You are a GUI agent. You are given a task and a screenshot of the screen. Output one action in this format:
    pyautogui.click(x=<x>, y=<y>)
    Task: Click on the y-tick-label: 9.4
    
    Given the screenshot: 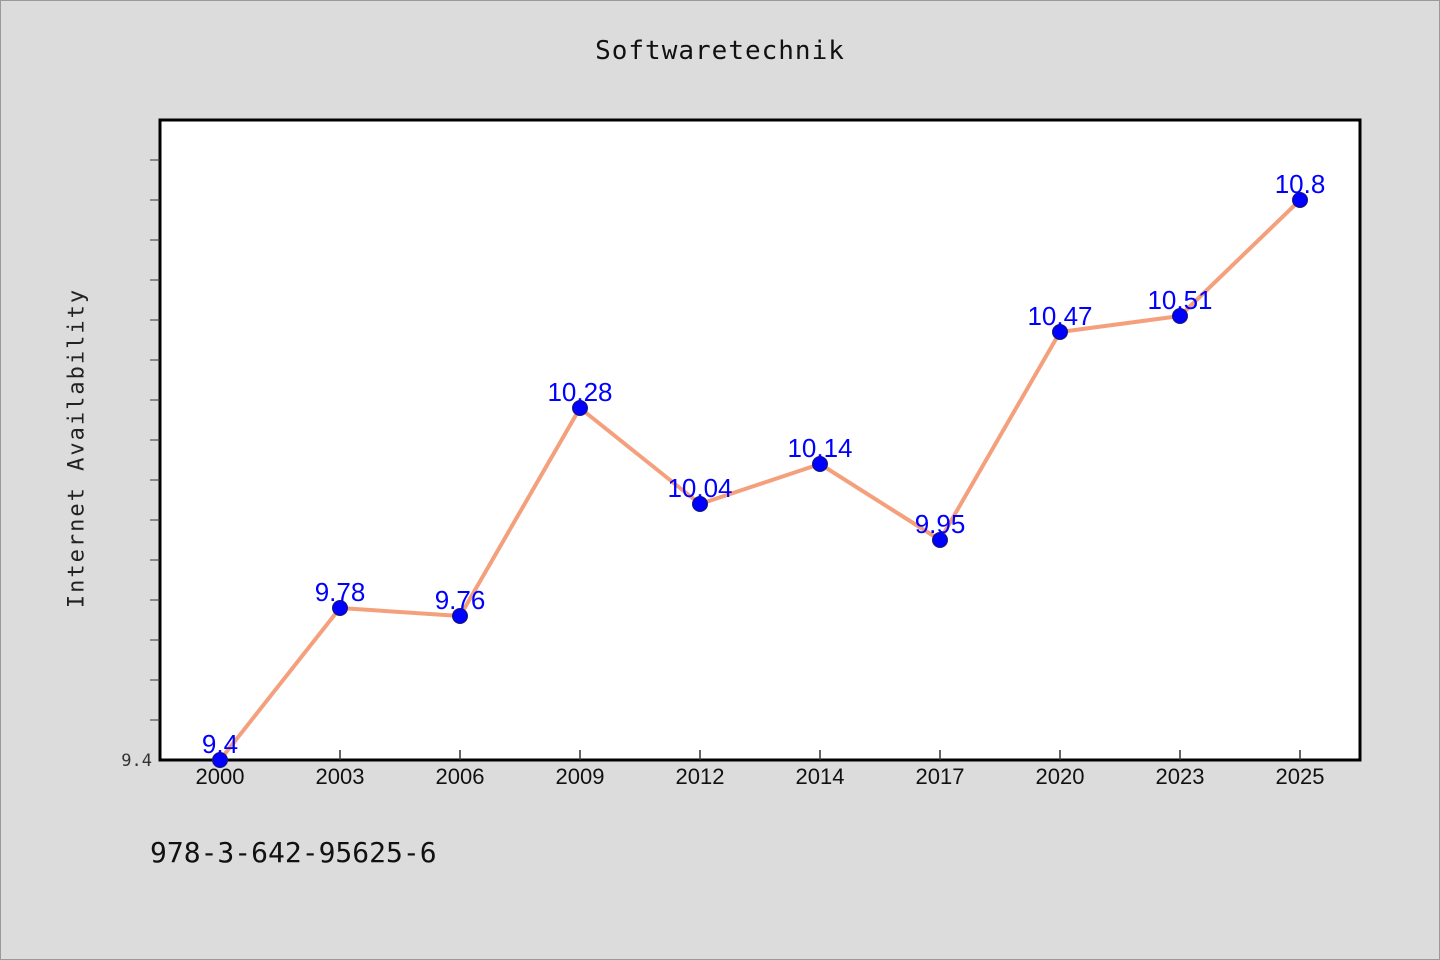 What is the action you would take?
    pyautogui.click(x=136, y=761)
    